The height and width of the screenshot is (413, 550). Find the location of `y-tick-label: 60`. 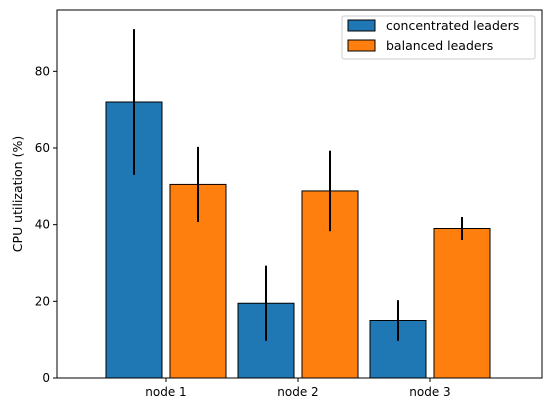

y-tick-label: 60 is located at coordinates (42, 148).